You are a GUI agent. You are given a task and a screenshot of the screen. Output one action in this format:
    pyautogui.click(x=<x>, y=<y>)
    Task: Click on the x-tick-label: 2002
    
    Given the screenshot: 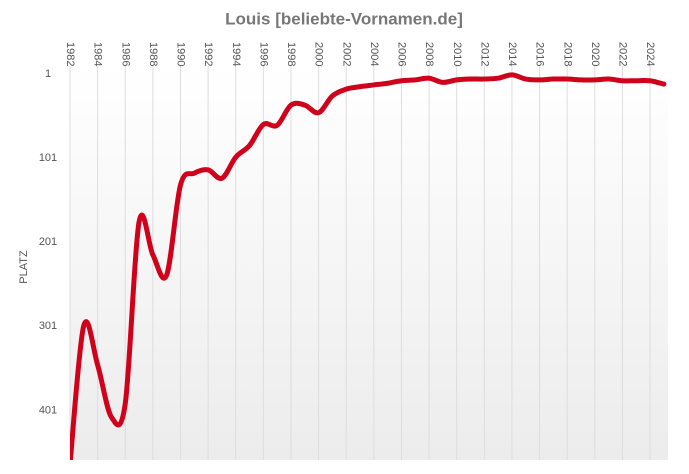 What is the action you would take?
    pyautogui.click(x=346, y=54)
    